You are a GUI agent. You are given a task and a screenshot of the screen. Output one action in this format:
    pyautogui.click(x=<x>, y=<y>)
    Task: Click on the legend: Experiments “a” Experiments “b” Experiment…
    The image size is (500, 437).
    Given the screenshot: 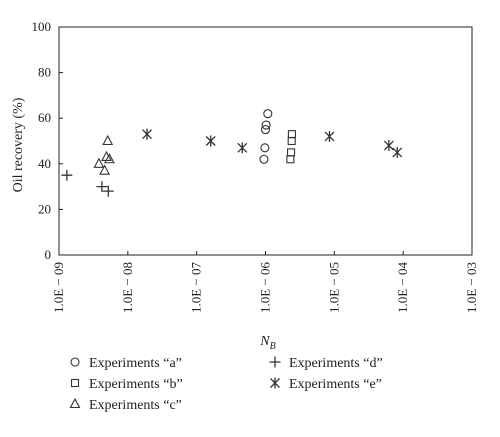 What is the action you would take?
    pyautogui.click(x=226, y=384)
    